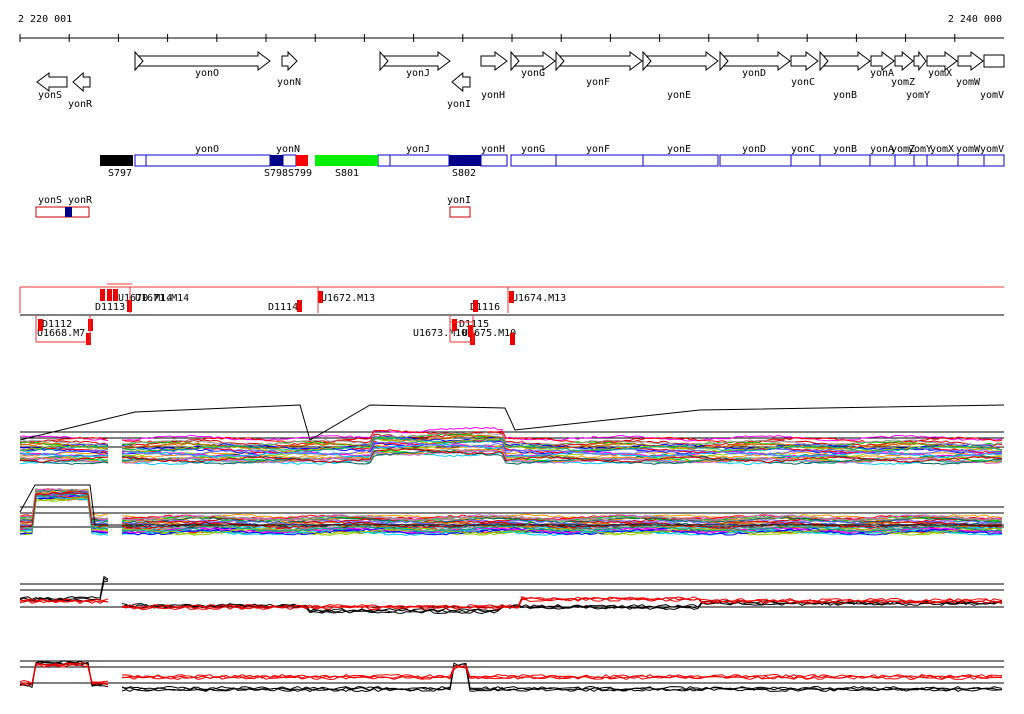 Image resolution: width=1024 pixels, height=714 pixels. What do you see at coordinates (845, 95) in the screenshot?
I see `gene-label: yonB` at bounding box center [845, 95].